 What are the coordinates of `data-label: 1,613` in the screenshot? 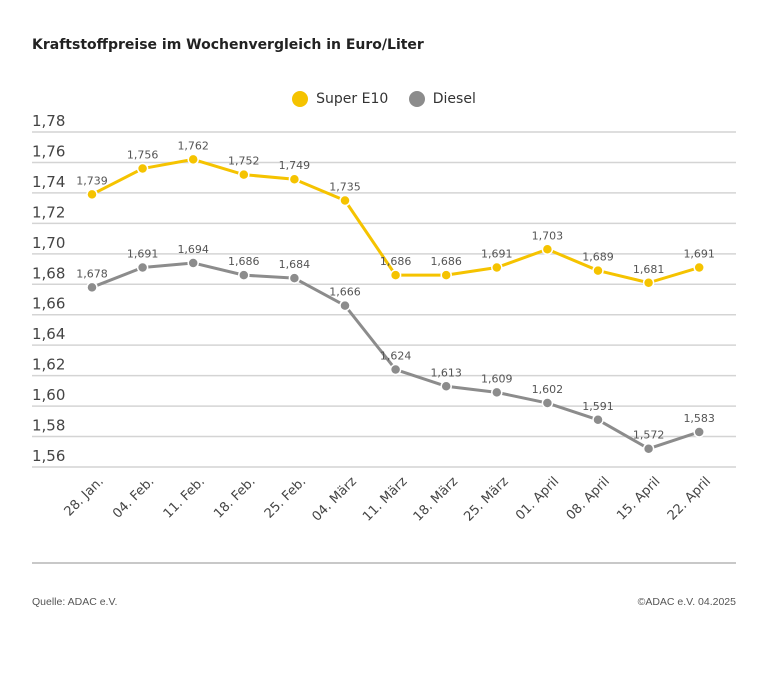 It's located at (446, 372).